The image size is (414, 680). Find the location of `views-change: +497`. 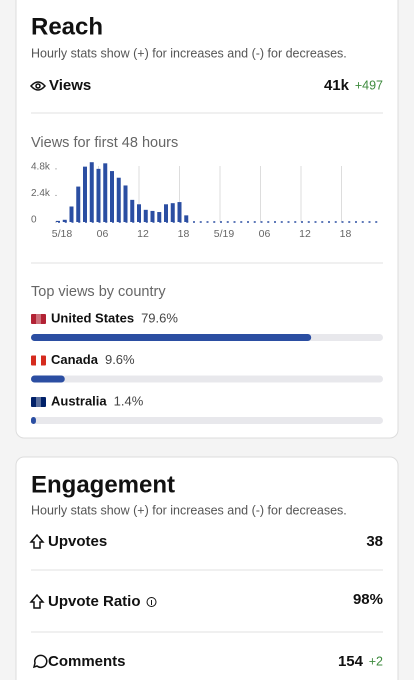

views-change: +497 is located at coordinates (369, 85).